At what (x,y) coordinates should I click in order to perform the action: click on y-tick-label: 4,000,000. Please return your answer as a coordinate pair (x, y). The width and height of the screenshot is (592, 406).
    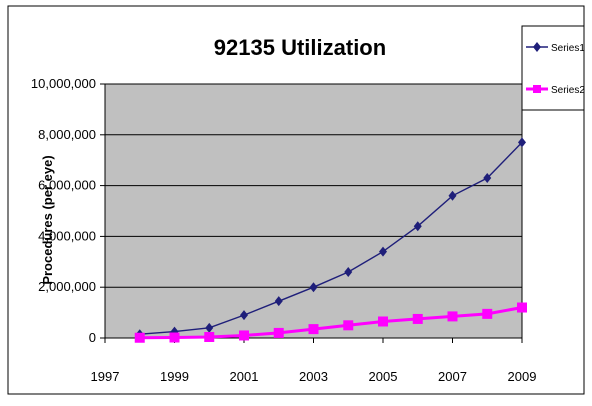
    Looking at the image, I should click on (67, 235).